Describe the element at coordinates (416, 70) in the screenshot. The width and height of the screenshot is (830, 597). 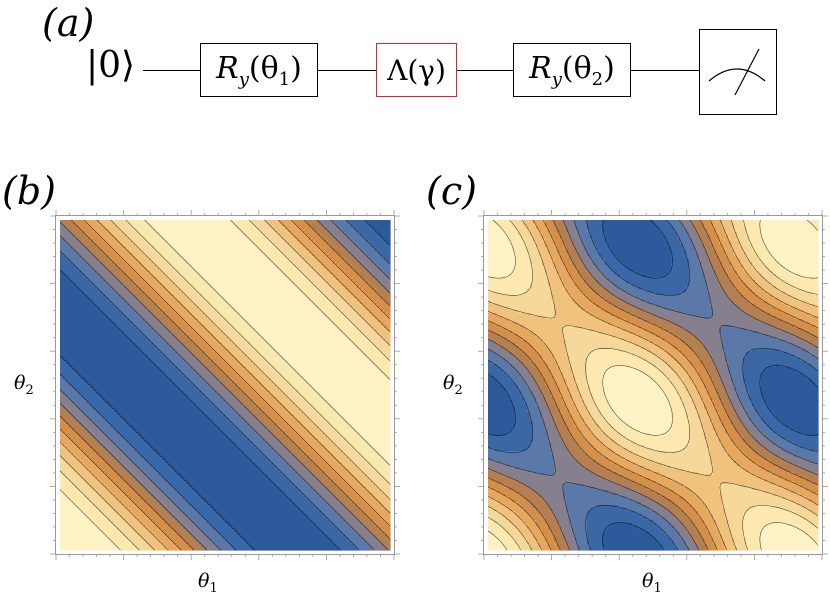
I see `channel-lambda-gamma: Λ(γ)` at that location.